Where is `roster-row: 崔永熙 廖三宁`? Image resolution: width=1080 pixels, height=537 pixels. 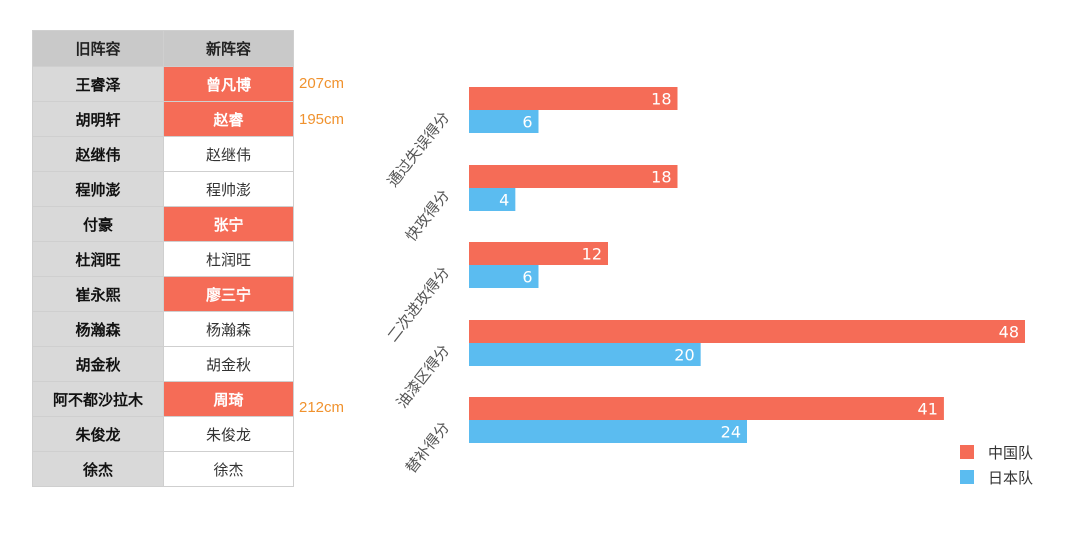 roster-row: 崔永熙 廖三宁 is located at coordinates (163, 294).